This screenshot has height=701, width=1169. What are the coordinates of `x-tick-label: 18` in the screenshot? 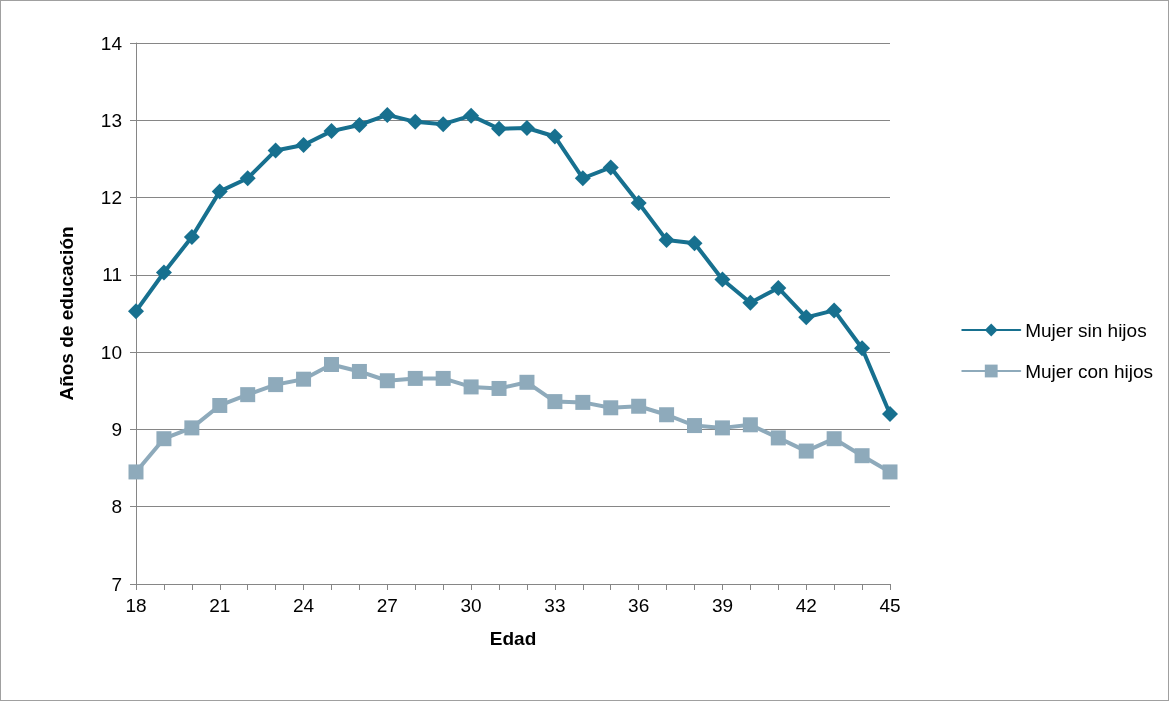 It's located at (136, 605).